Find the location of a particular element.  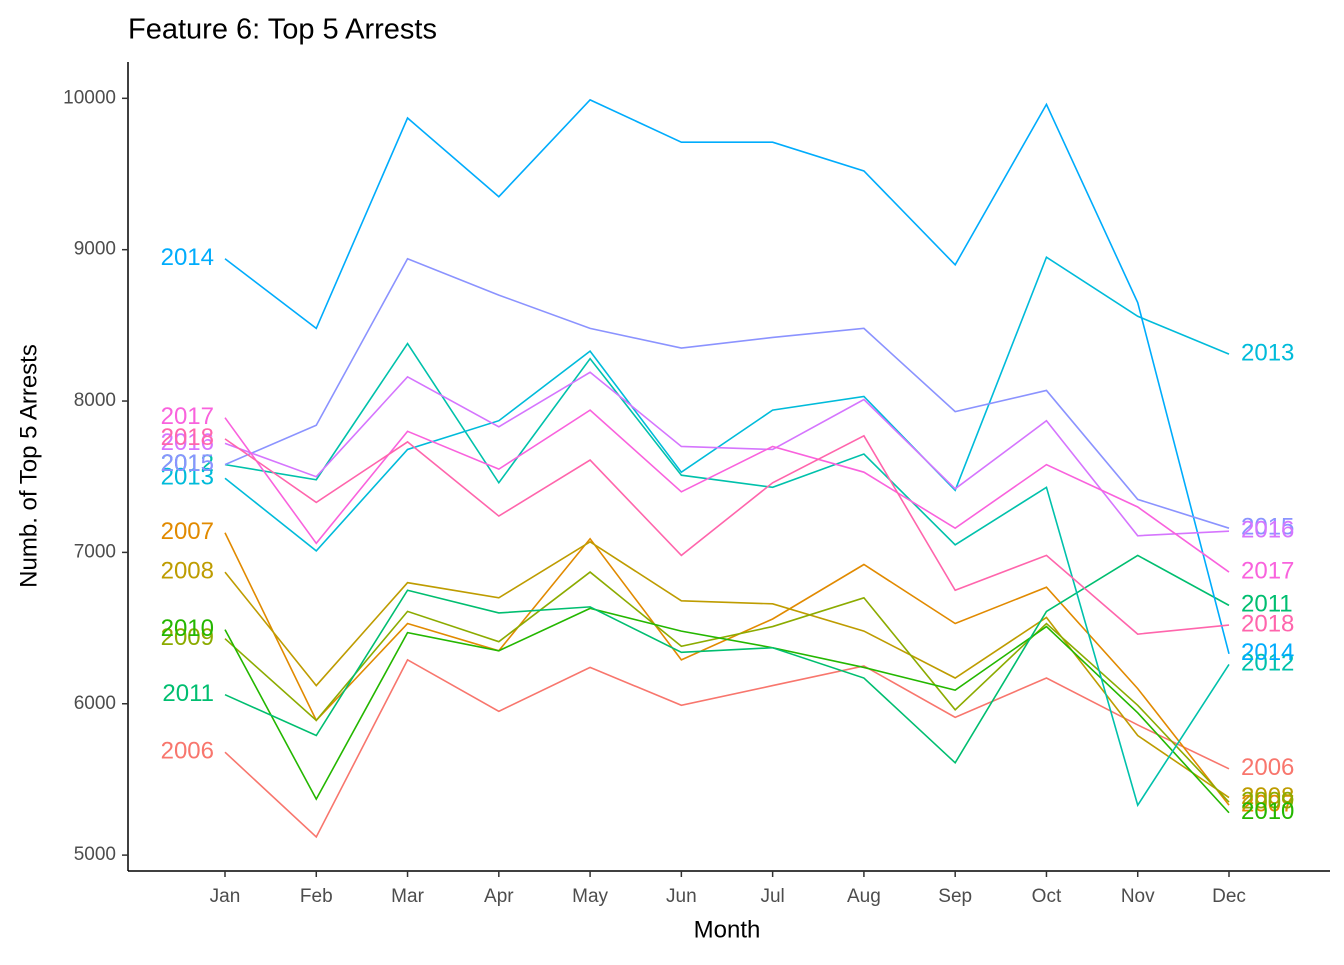

series-label-start: 2006 is located at coordinates (187, 751).